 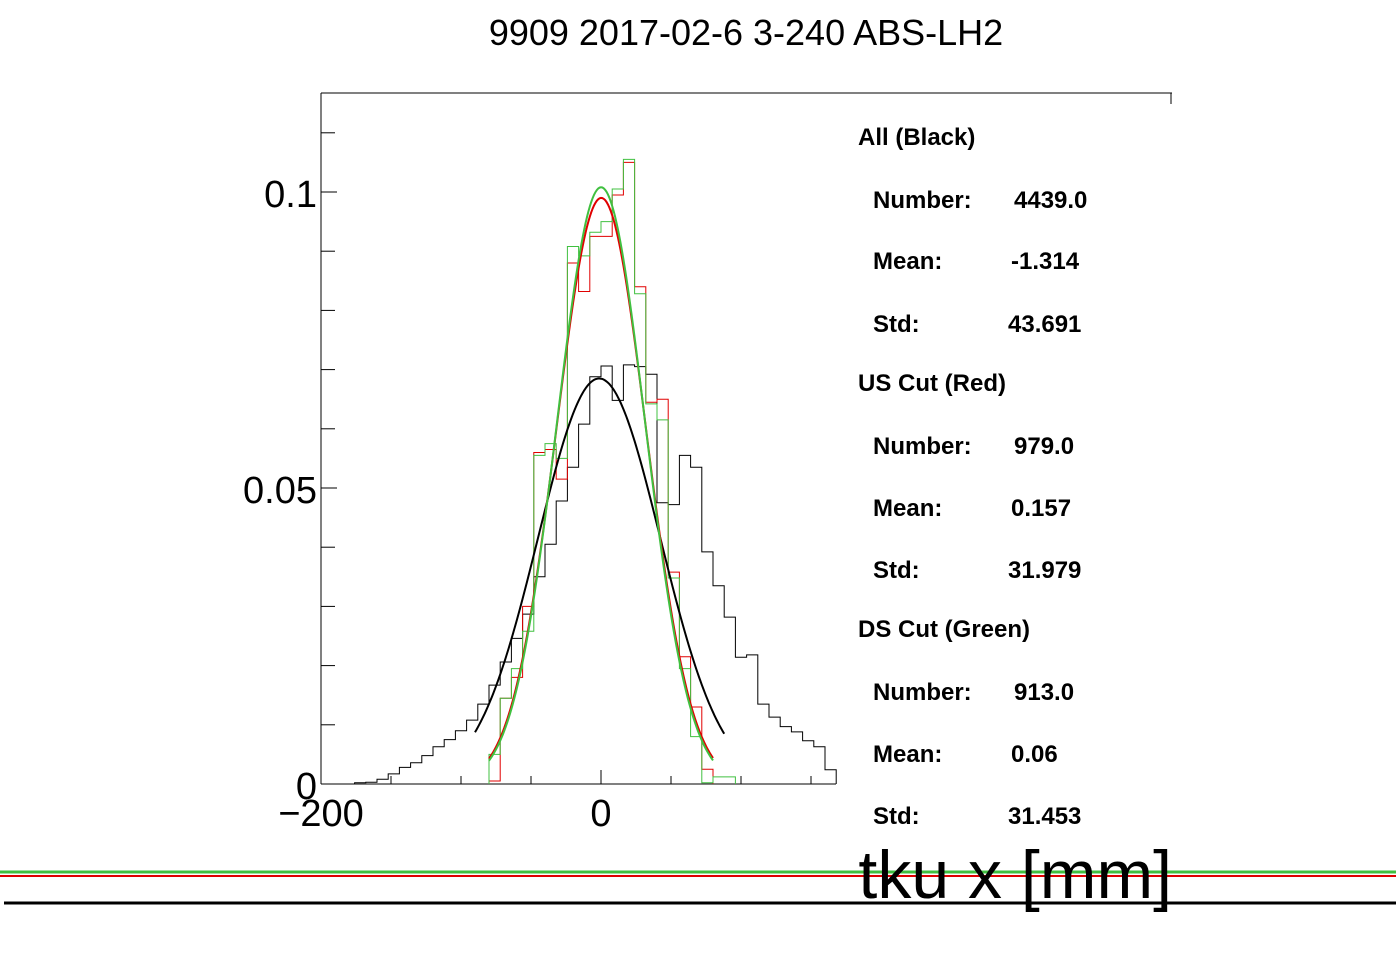 What do you see at coordinates (896, 324) in the screenshot?
I see `stats-all-std-label: Std:` at bounding box center [896, 324].